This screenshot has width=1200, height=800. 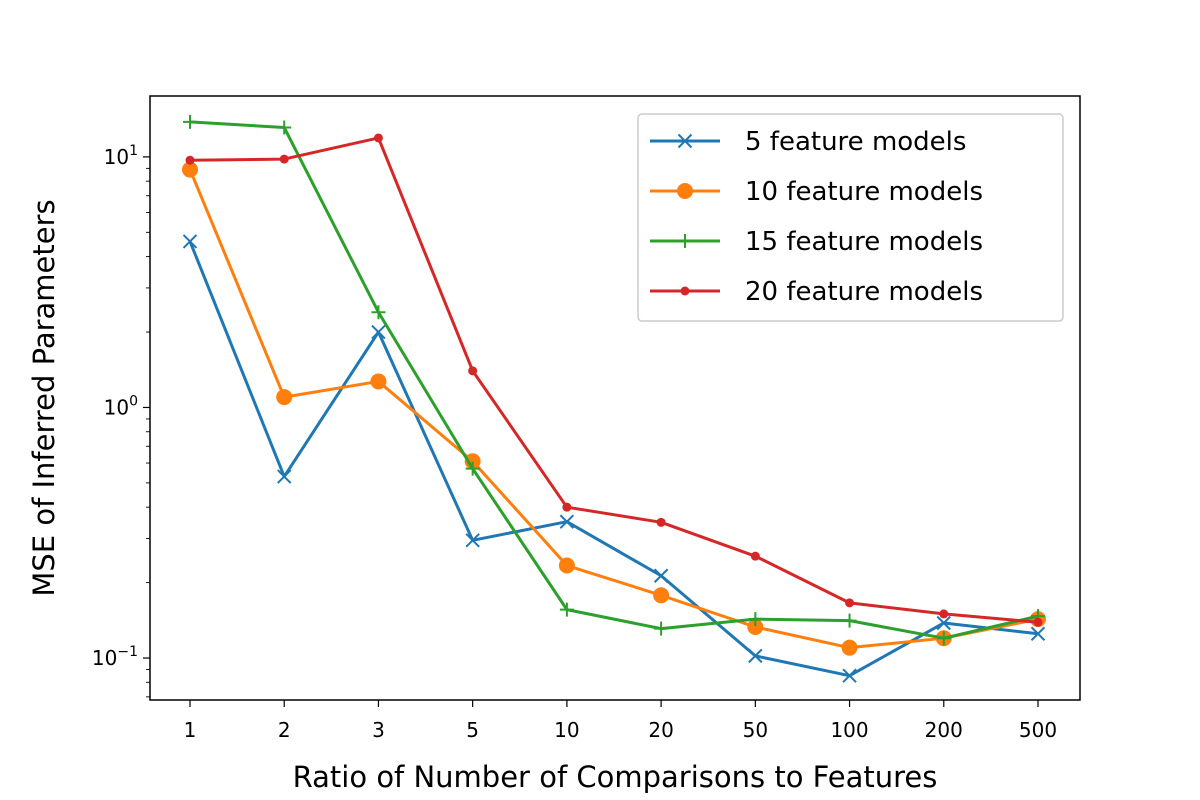 What do you see at coordinates (685, 191) in the screenshot?
I see `marker-circle-legend` at bounding box center [685, 191].